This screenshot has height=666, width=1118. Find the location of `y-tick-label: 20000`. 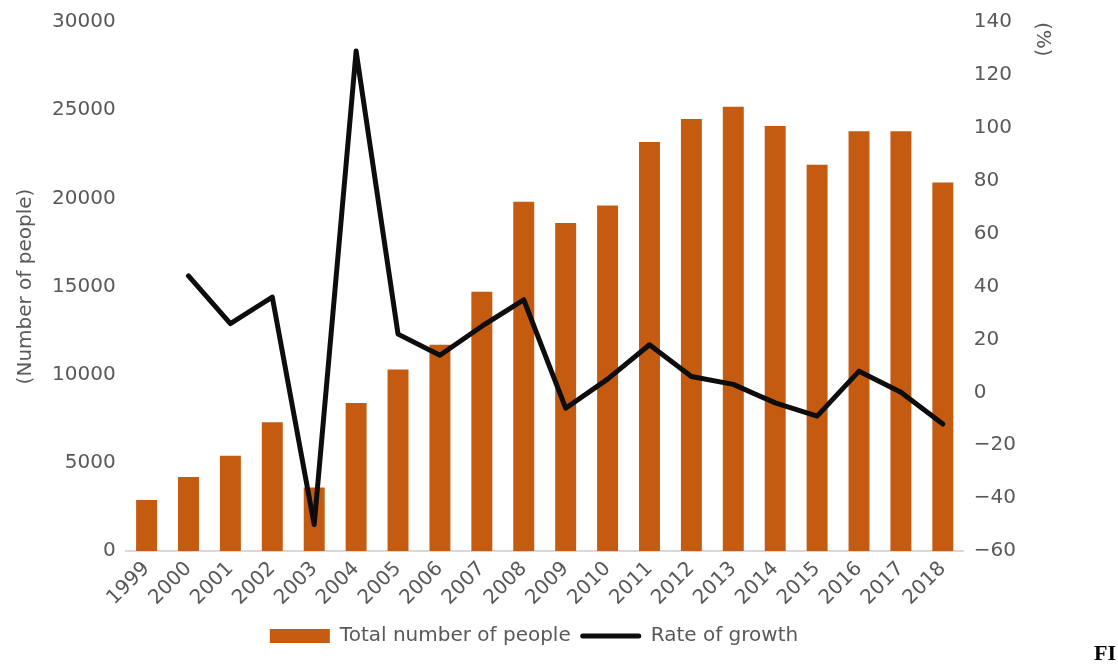

y-tick-label: 20000 is located at coordinates (84, 196).